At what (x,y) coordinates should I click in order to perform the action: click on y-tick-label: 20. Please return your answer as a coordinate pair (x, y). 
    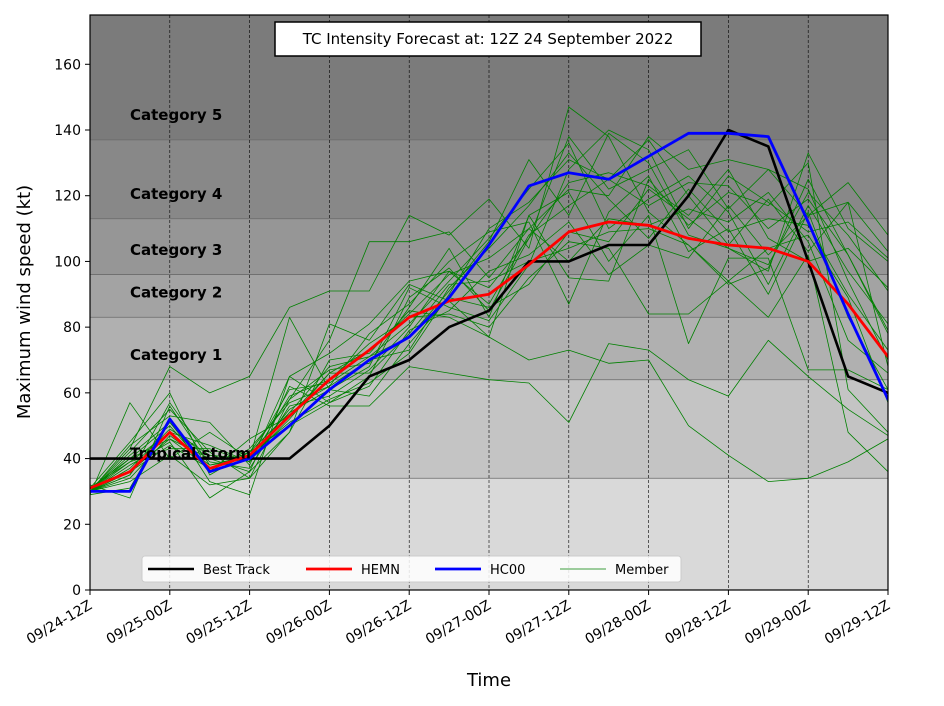
    Looking at the image, I should click on (72, 525).